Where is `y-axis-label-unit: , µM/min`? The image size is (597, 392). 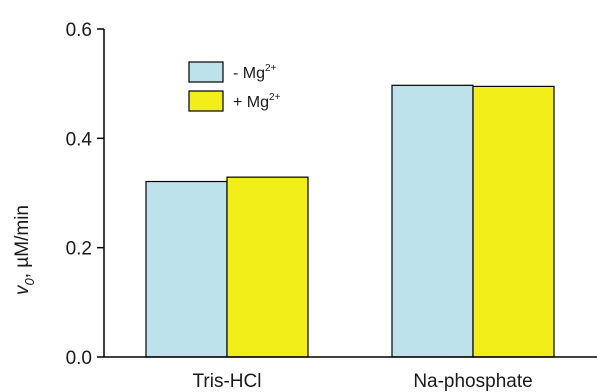 y-axis-label-unit: , µM/min is located at coordinates (22, 241).